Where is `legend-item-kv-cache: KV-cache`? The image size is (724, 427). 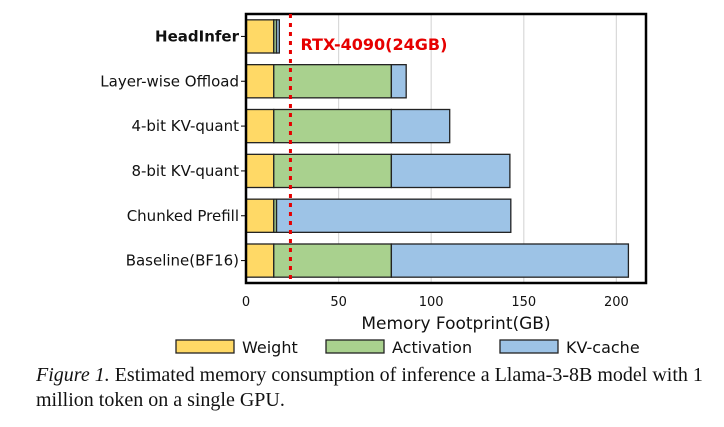
legend-item-kv-cache: KV-cache is located at coordinates (569, 347).